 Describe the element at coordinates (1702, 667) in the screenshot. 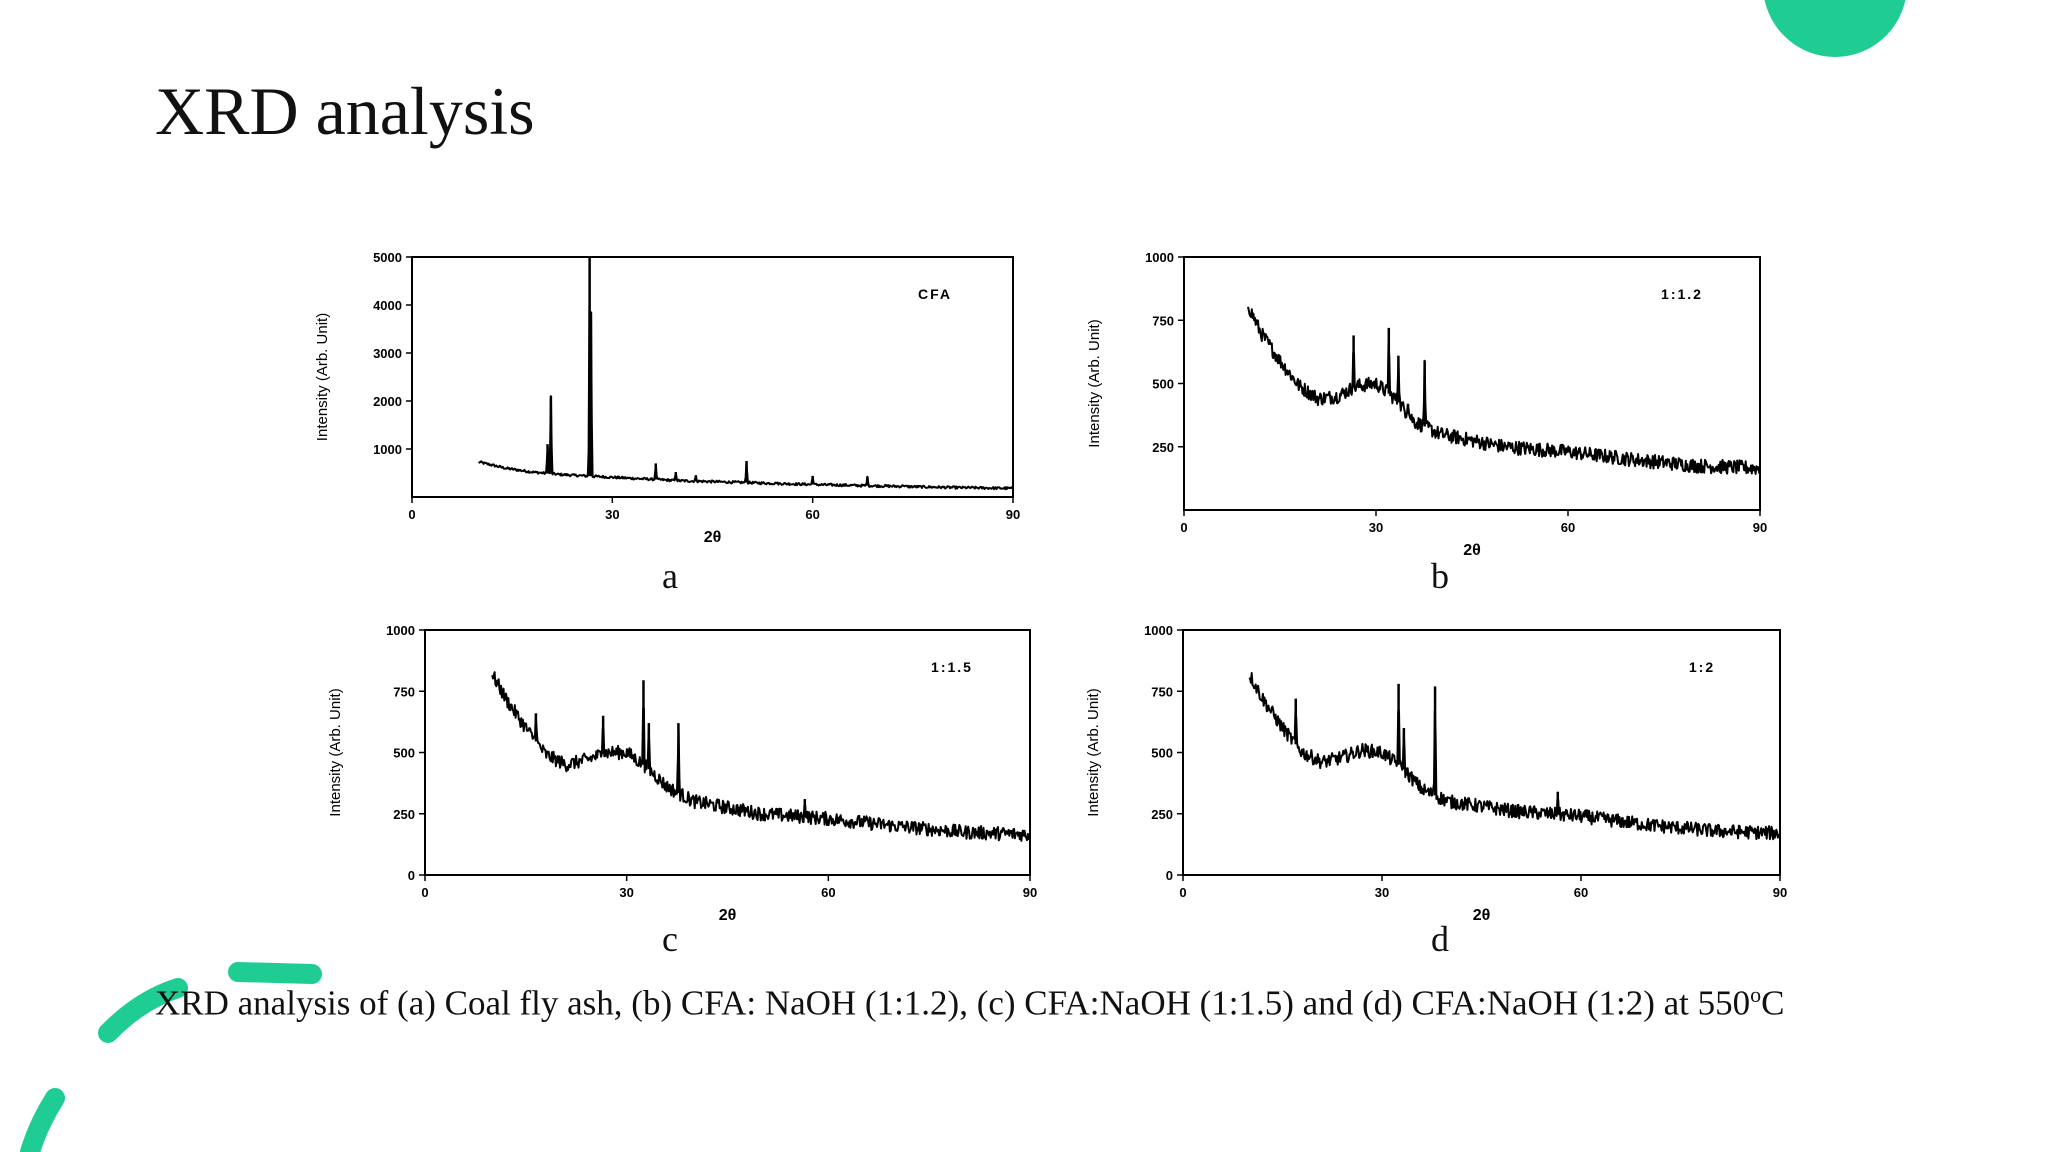

I see `legend-text: 1:2` at that location.